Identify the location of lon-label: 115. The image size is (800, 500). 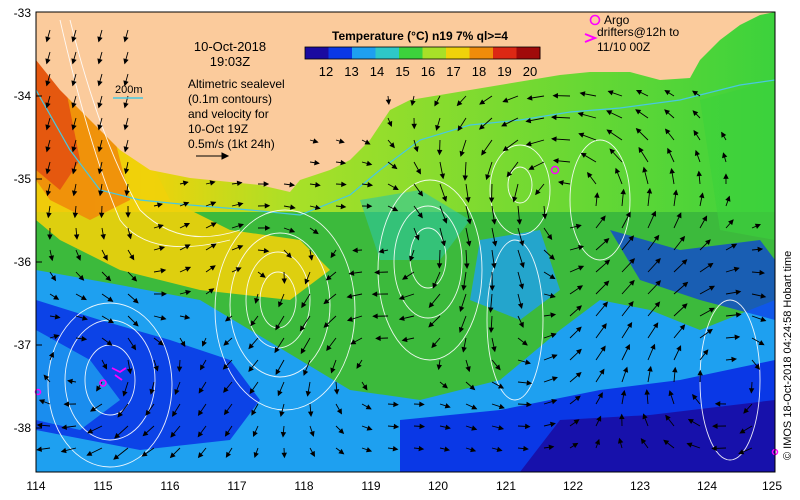
(102, 486).